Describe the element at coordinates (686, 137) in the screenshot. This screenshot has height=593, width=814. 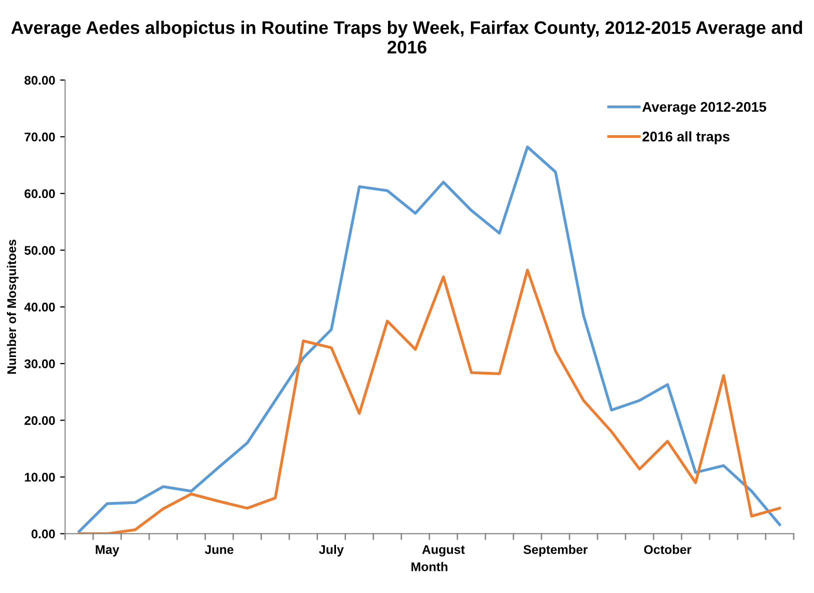
I see `legend-label: 2016 all traps` at that location.